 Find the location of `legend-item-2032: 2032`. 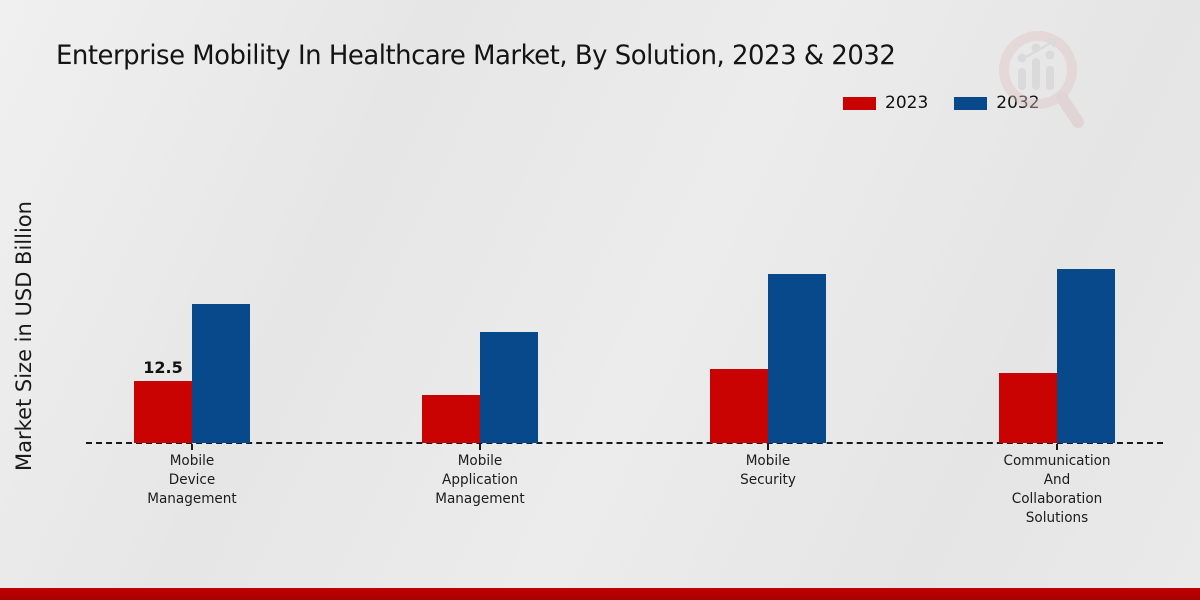

legend-item-2032: 2032 is located at coordinates (997, 103).